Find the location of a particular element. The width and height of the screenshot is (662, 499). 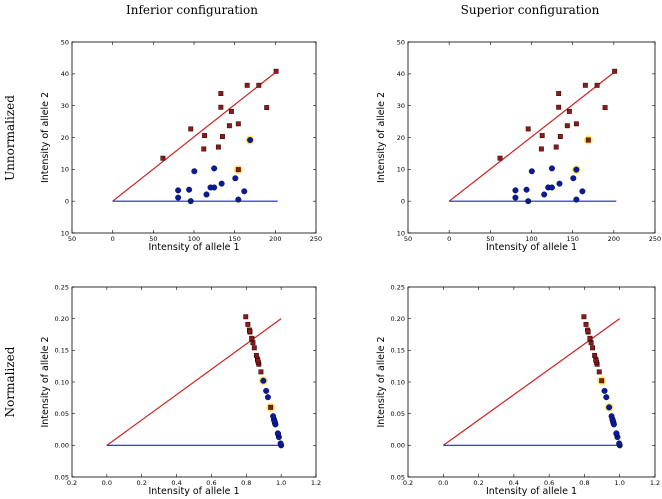

x-tick-label: 0 is located at coordinates (113, 239).